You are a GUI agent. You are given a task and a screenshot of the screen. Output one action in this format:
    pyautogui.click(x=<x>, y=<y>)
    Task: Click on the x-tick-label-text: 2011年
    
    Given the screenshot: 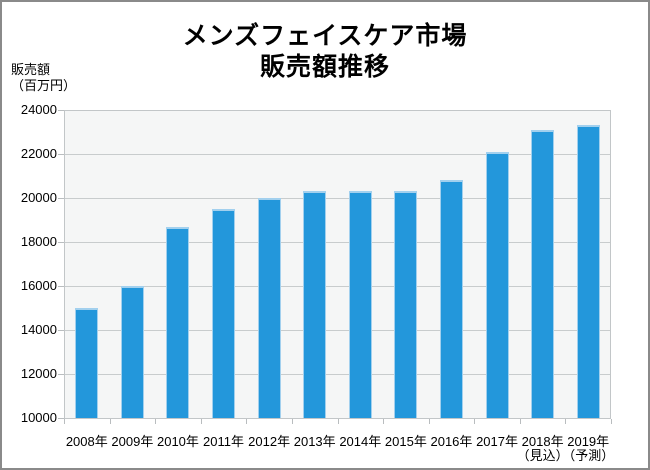 What is the action you would take?
    pyautogui.click(x=224, y=441)
    